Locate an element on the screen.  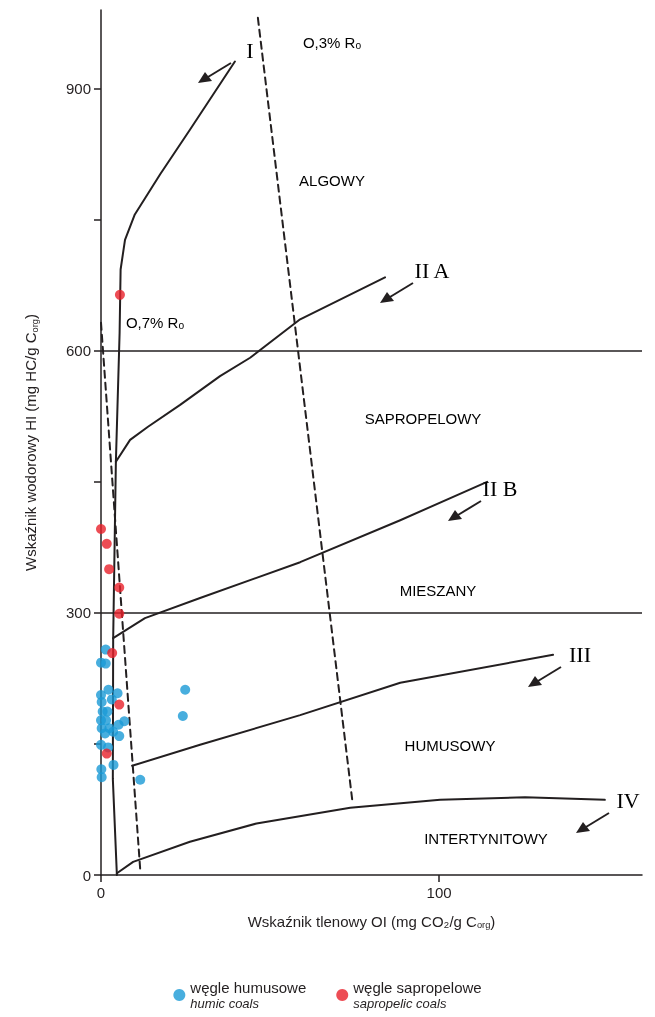
legend-label: węgle humusowe humic coals is located at coordinates (248, 995).